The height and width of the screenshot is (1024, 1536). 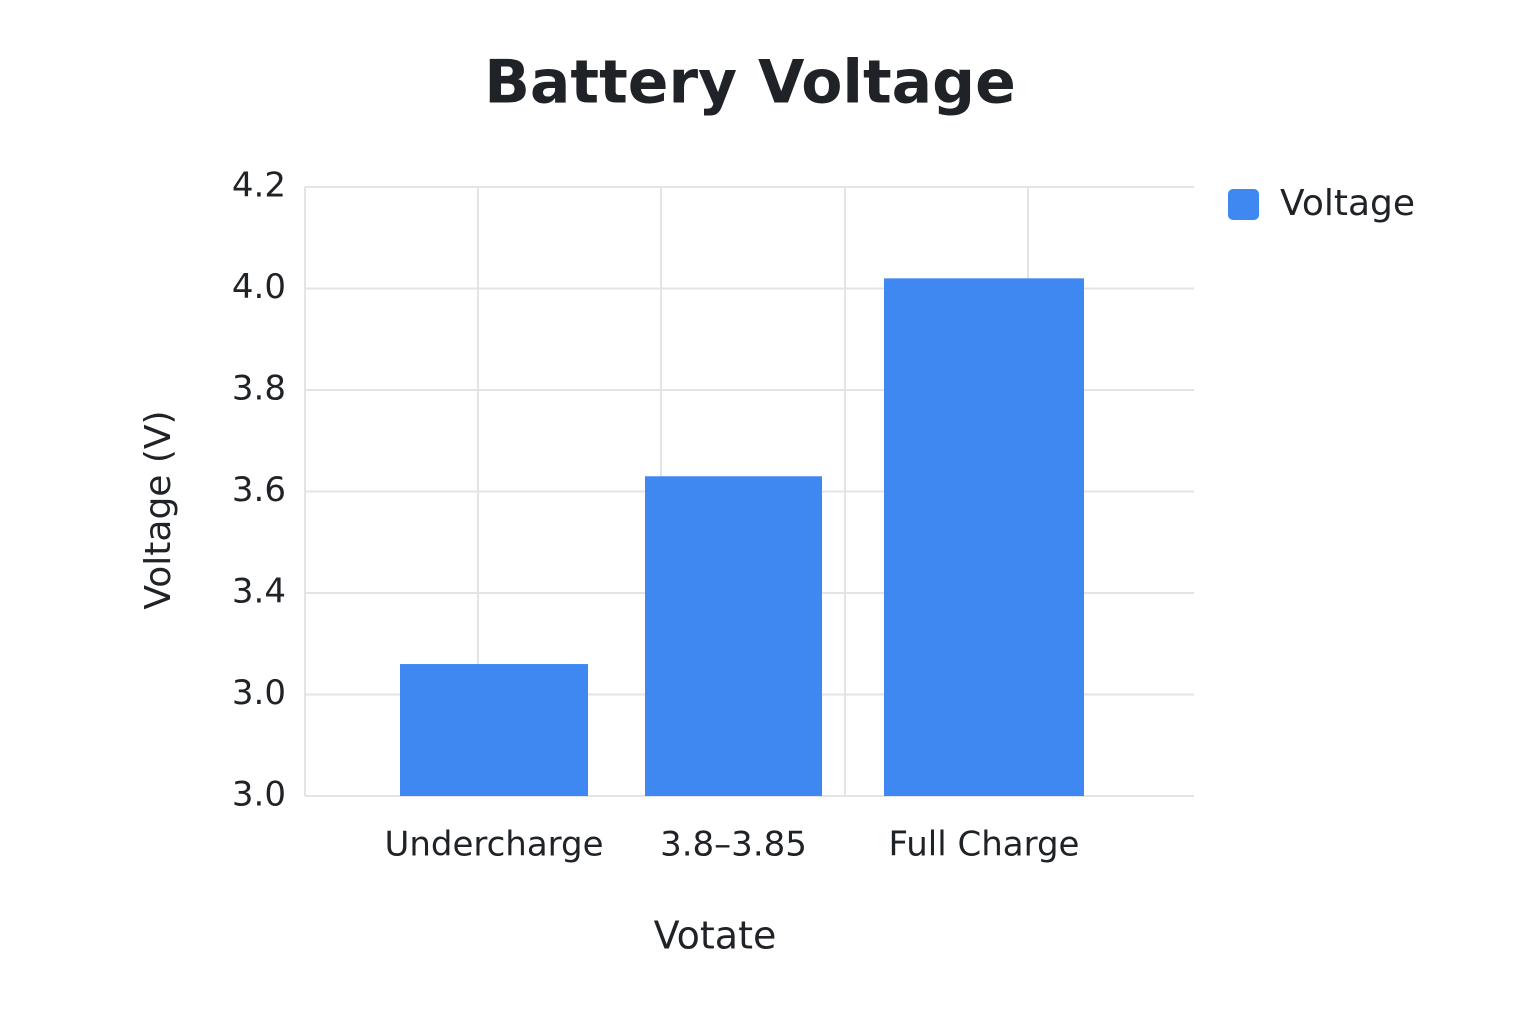 What do you see at coordinates (259, 490) in the screenshot?
I see `y-tick-label: 3.6` at bounding box center [259, 490].